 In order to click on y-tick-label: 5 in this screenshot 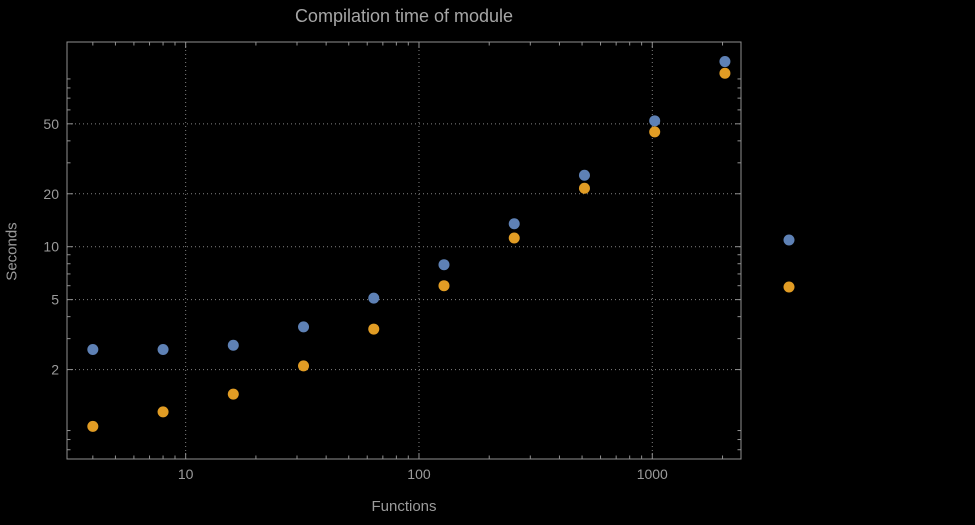, I will do `click(55, 300)`.